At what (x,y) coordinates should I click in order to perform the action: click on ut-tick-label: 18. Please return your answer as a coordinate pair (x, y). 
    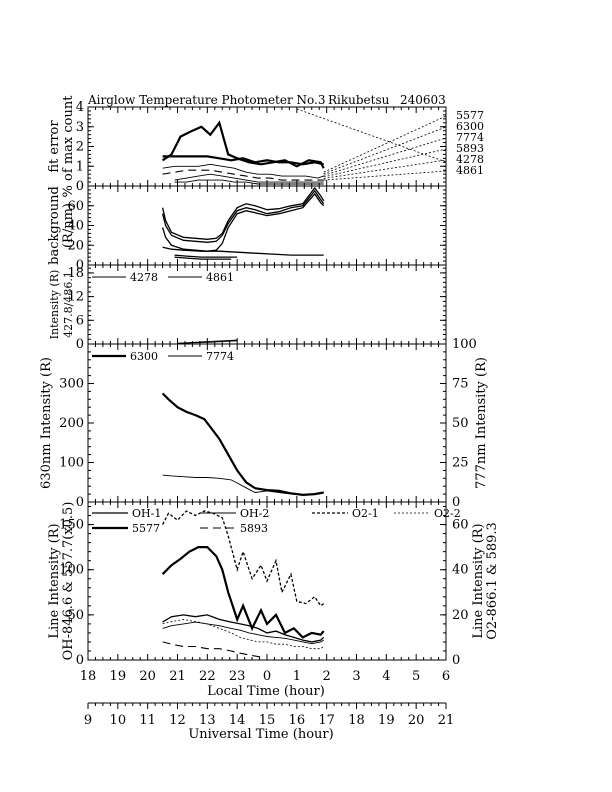
    Looking at the image, I should click on (356, 720).